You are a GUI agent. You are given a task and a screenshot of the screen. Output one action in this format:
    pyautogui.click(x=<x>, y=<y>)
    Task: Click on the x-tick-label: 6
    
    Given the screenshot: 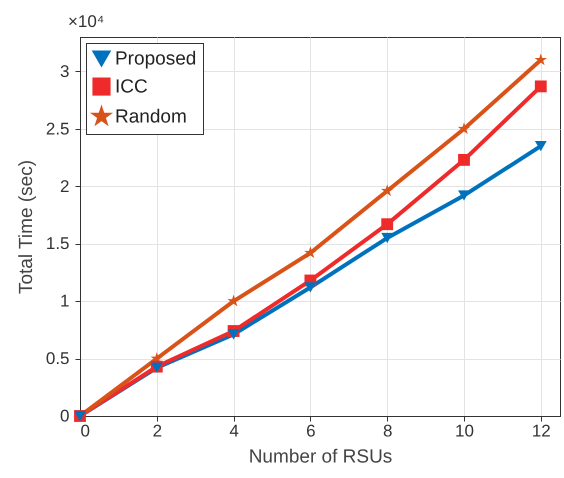 What is the action you would take?
    pyautogui.click(x=311, y=431)
    